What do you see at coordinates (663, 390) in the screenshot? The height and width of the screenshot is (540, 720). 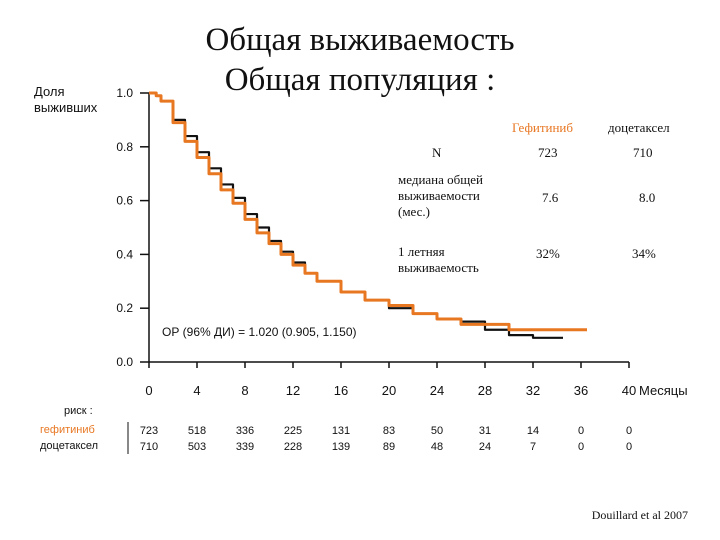 I see `x-axis-label: Месяцы` at bounding box center [663, 390].